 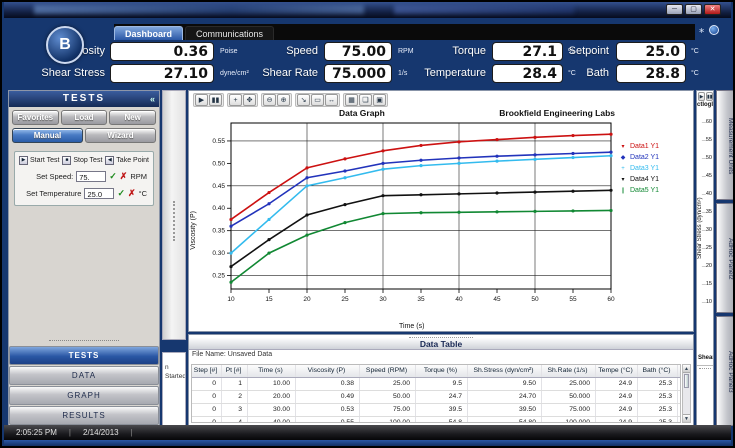 What do you see at coordinates (617, 371) in the screenshot?
I see `column-header: Tempe (°C)` at bounding box center [617, 371].